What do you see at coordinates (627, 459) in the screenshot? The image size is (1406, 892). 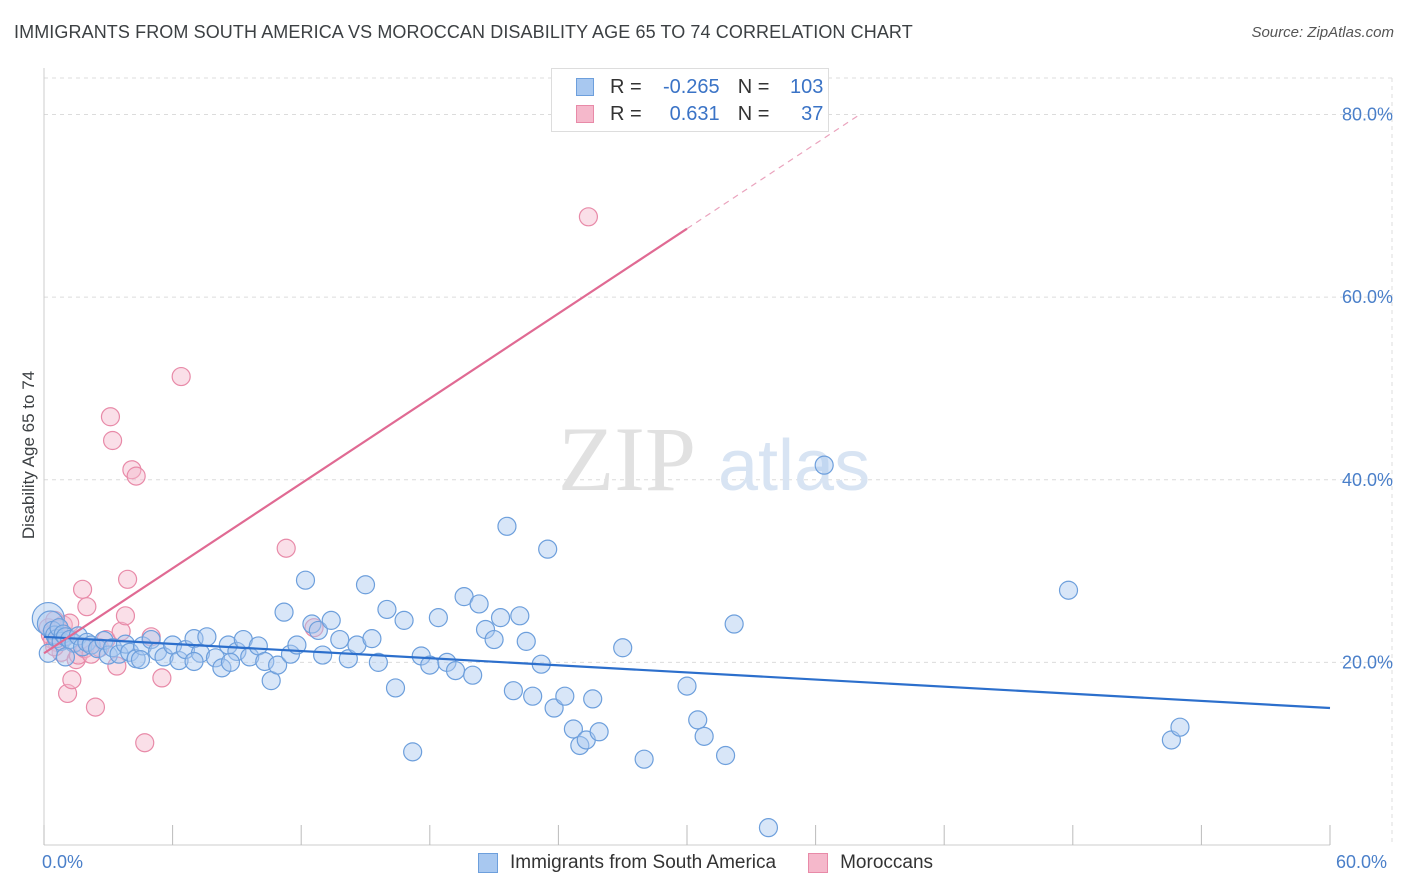 I see `watermark-zip: ZIP` at bounding box center [627, 459].